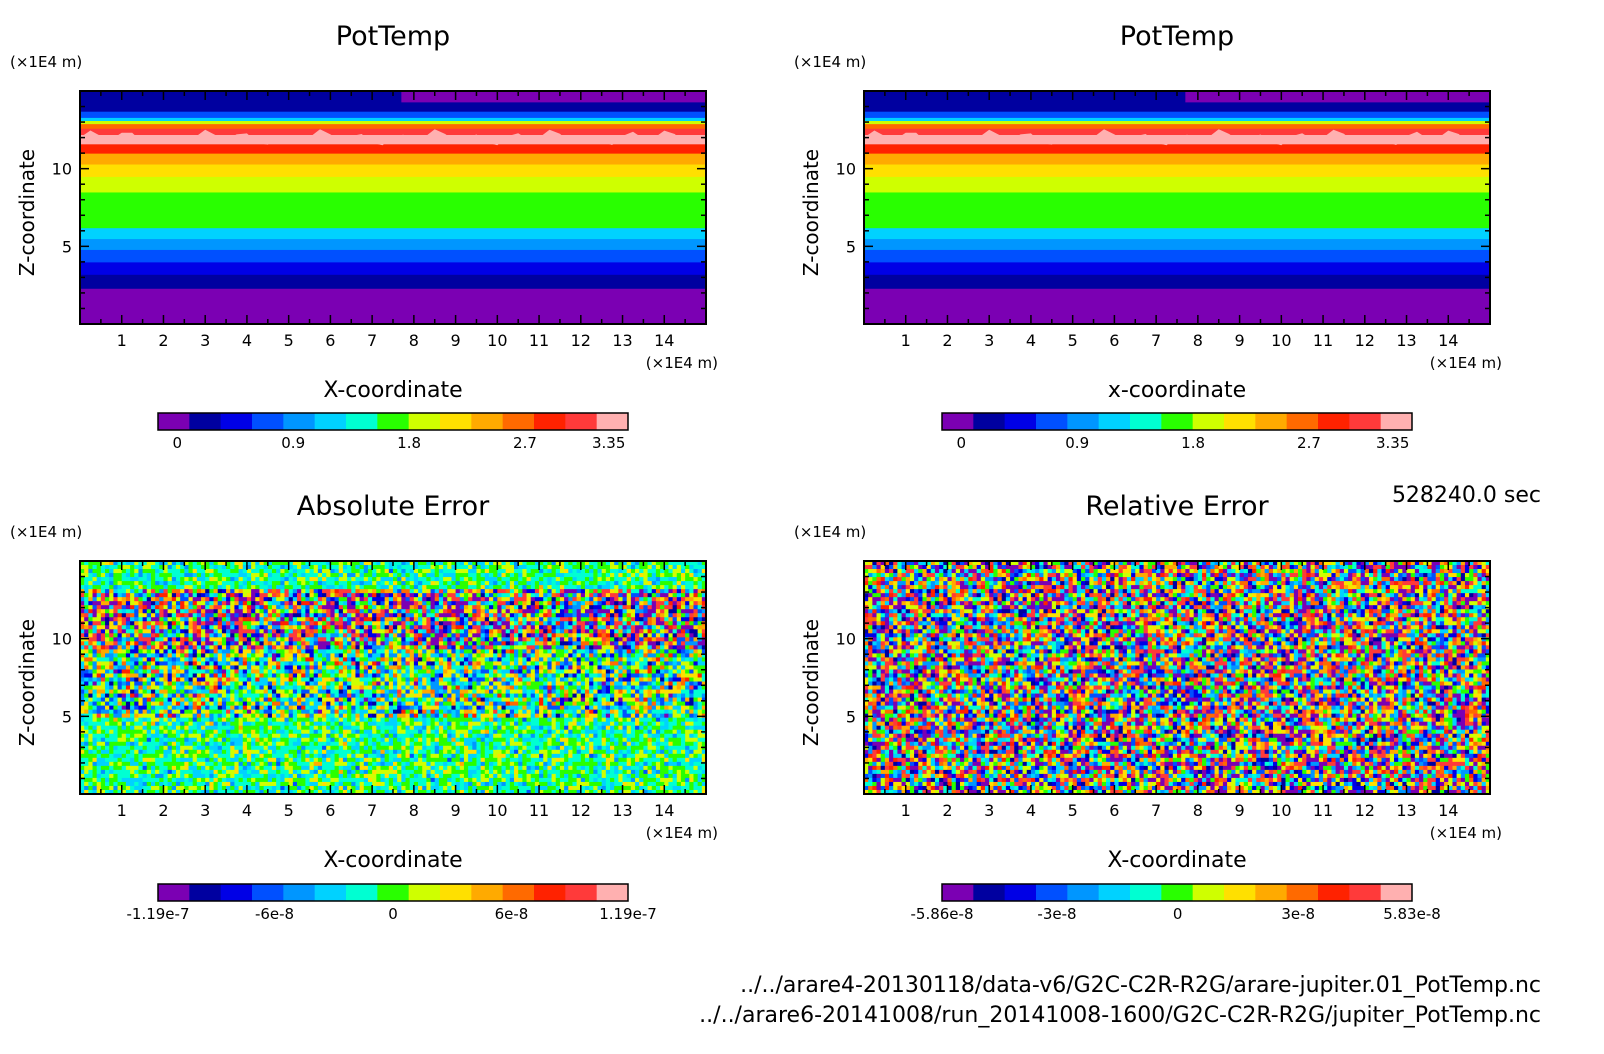 The height and width of the screenshot is (1054, 1604). What do you see at coordinates (67, 246) in the screenshot?
I see `y-tick-label: 5` at bounding box center [67, 246].